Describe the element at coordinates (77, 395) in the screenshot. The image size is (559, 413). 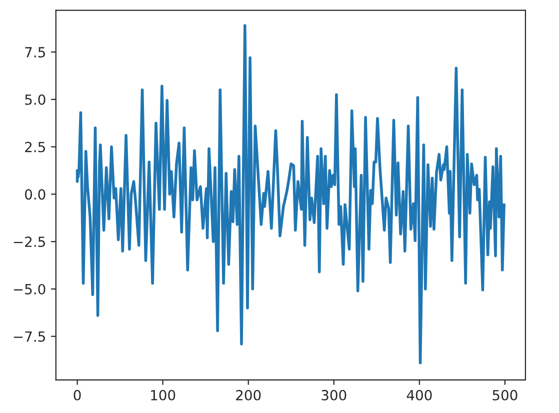
I see `x-tick-label: 0` at that location.